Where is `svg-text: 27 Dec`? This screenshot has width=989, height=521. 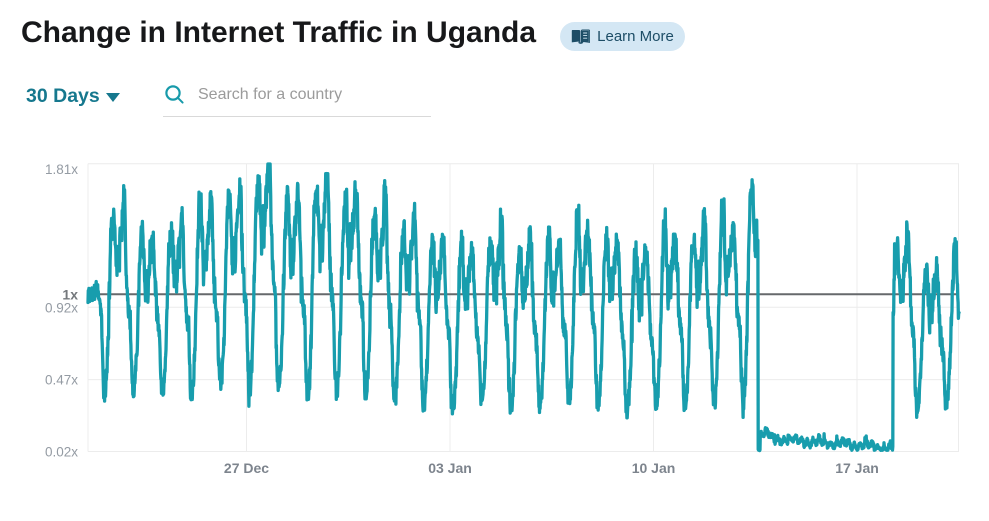
svg-text: 27 Dec is located at coordinates (246, 468).